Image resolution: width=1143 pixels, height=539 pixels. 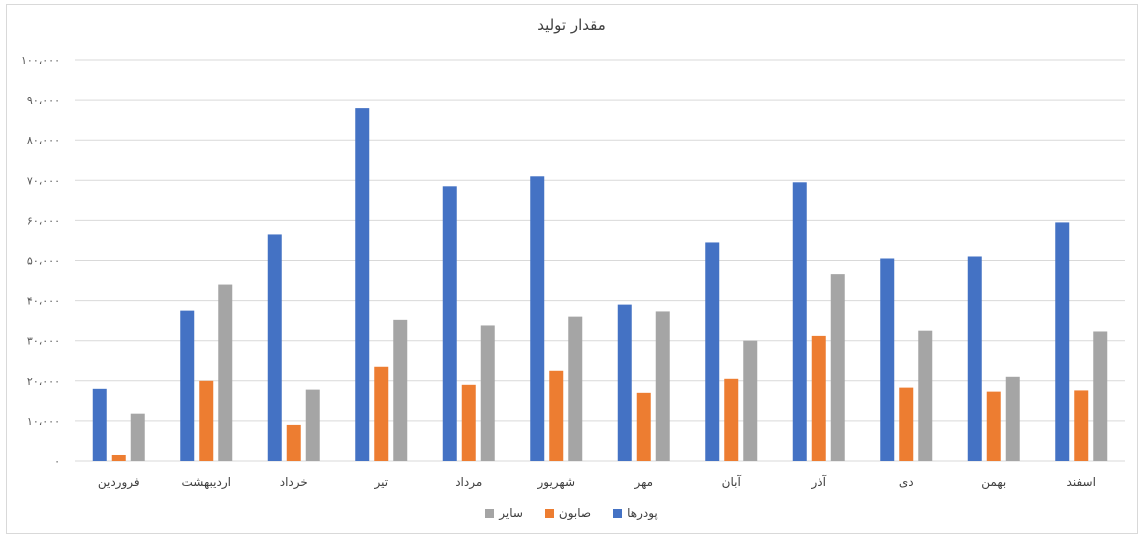 What do you see at coordinates (1081, 482) in the screenshot?
I see `x-tick-label: اسفند` at bounding box center [1081, 482].